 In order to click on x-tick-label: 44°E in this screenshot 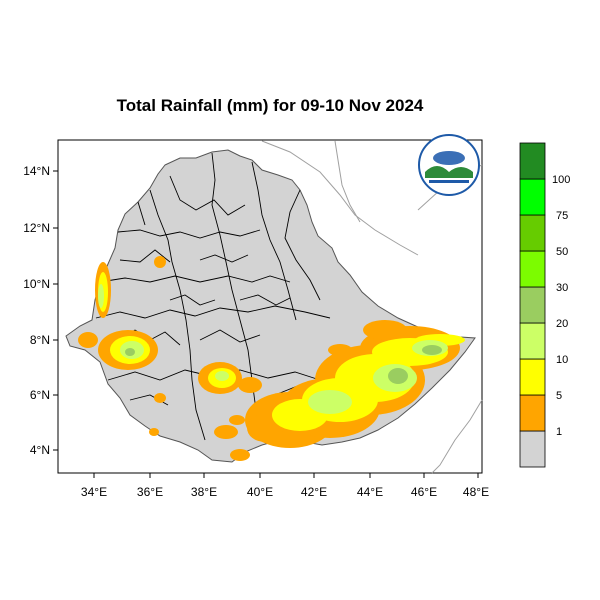, I will do `click(370, 492)`.